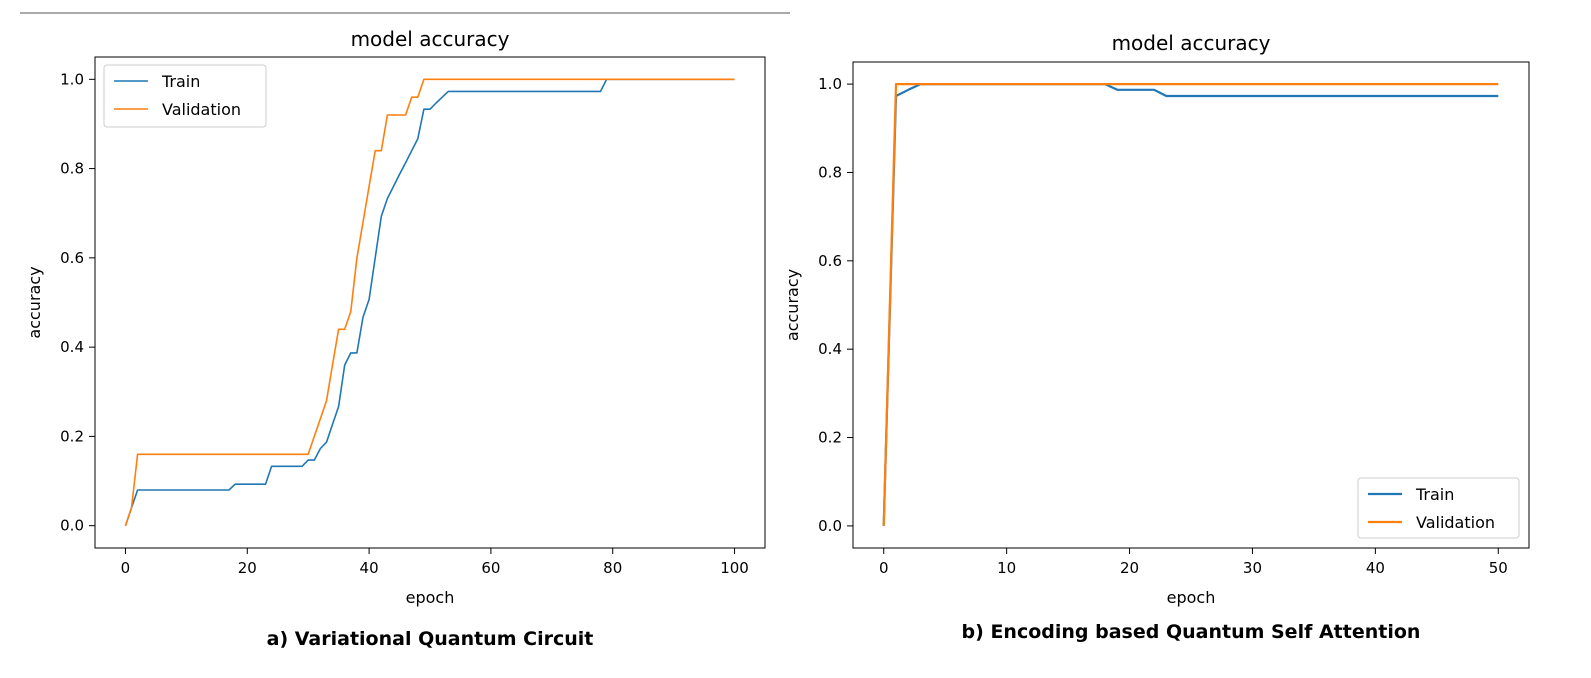  I want to click on legend-label-train-b: Train, so click(1434, 494).